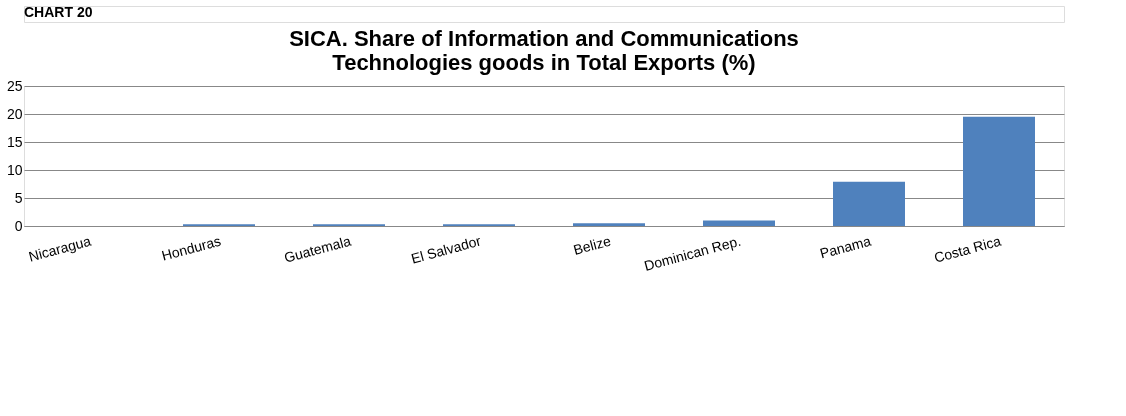  What do you see at coordinates (544, 50) in the screenshot?
I see `chart-title: SICA. Share of Information and Communications Technologies goods in Total Exports (%)` at bounding box center [544, 50].